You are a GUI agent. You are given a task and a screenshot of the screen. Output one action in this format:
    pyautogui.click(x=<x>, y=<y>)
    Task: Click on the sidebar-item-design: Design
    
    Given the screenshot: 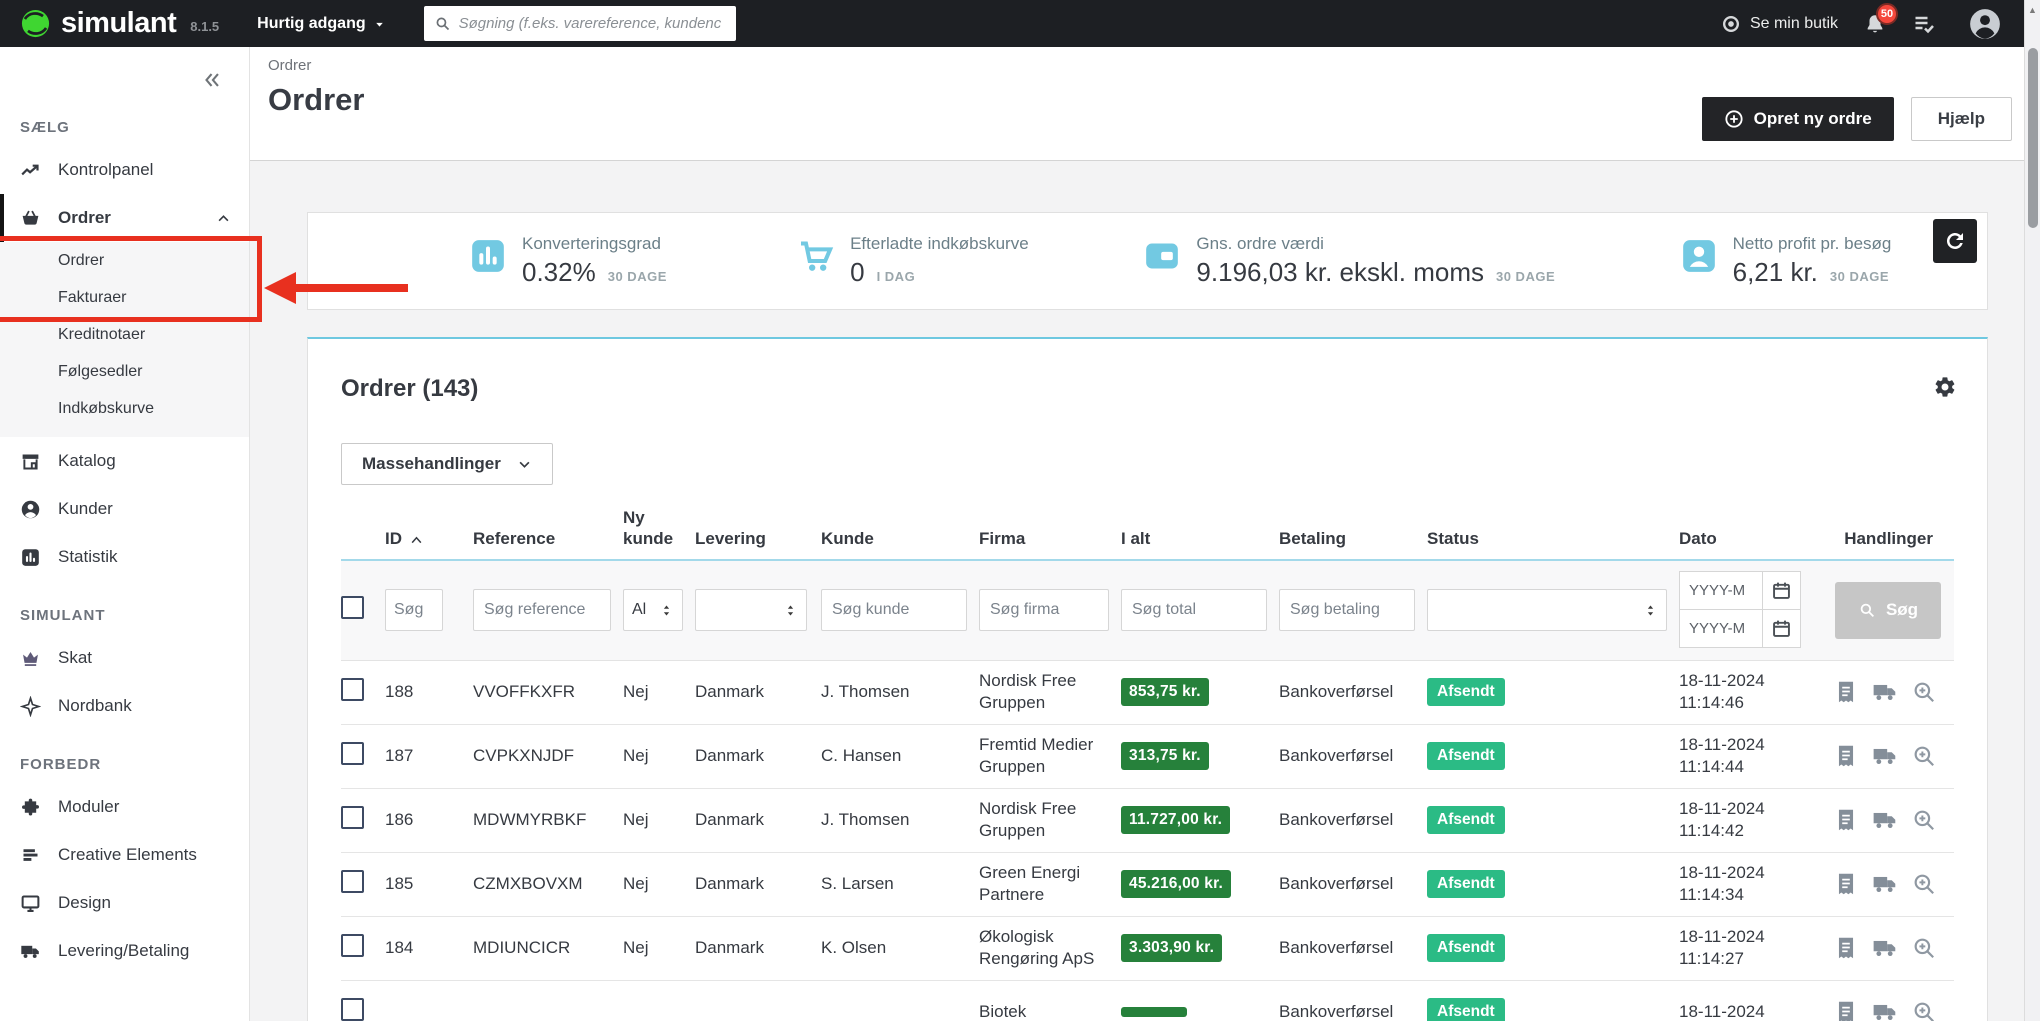 What is the action you would take?
    pyautogui.click(x=124, y=903)
    